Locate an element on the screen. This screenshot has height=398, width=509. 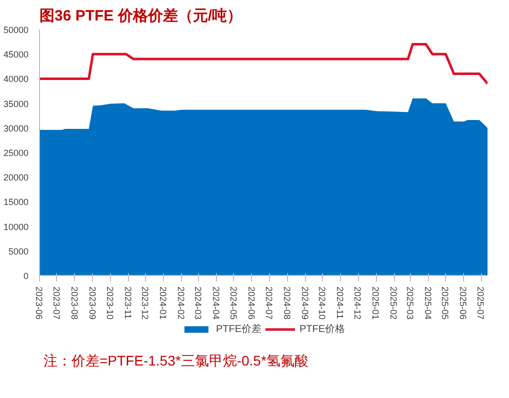
y-tick-label: 25000 is located at coordinates (16, 153).